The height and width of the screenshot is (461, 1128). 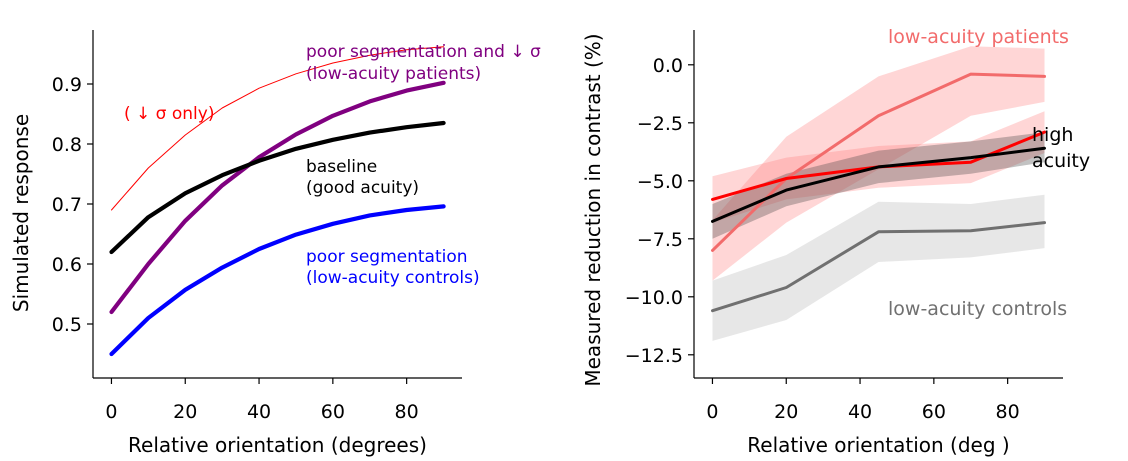 I want to click on annotation-low_acuity_patients: low-acuity patients, so click(x=978, y=37).